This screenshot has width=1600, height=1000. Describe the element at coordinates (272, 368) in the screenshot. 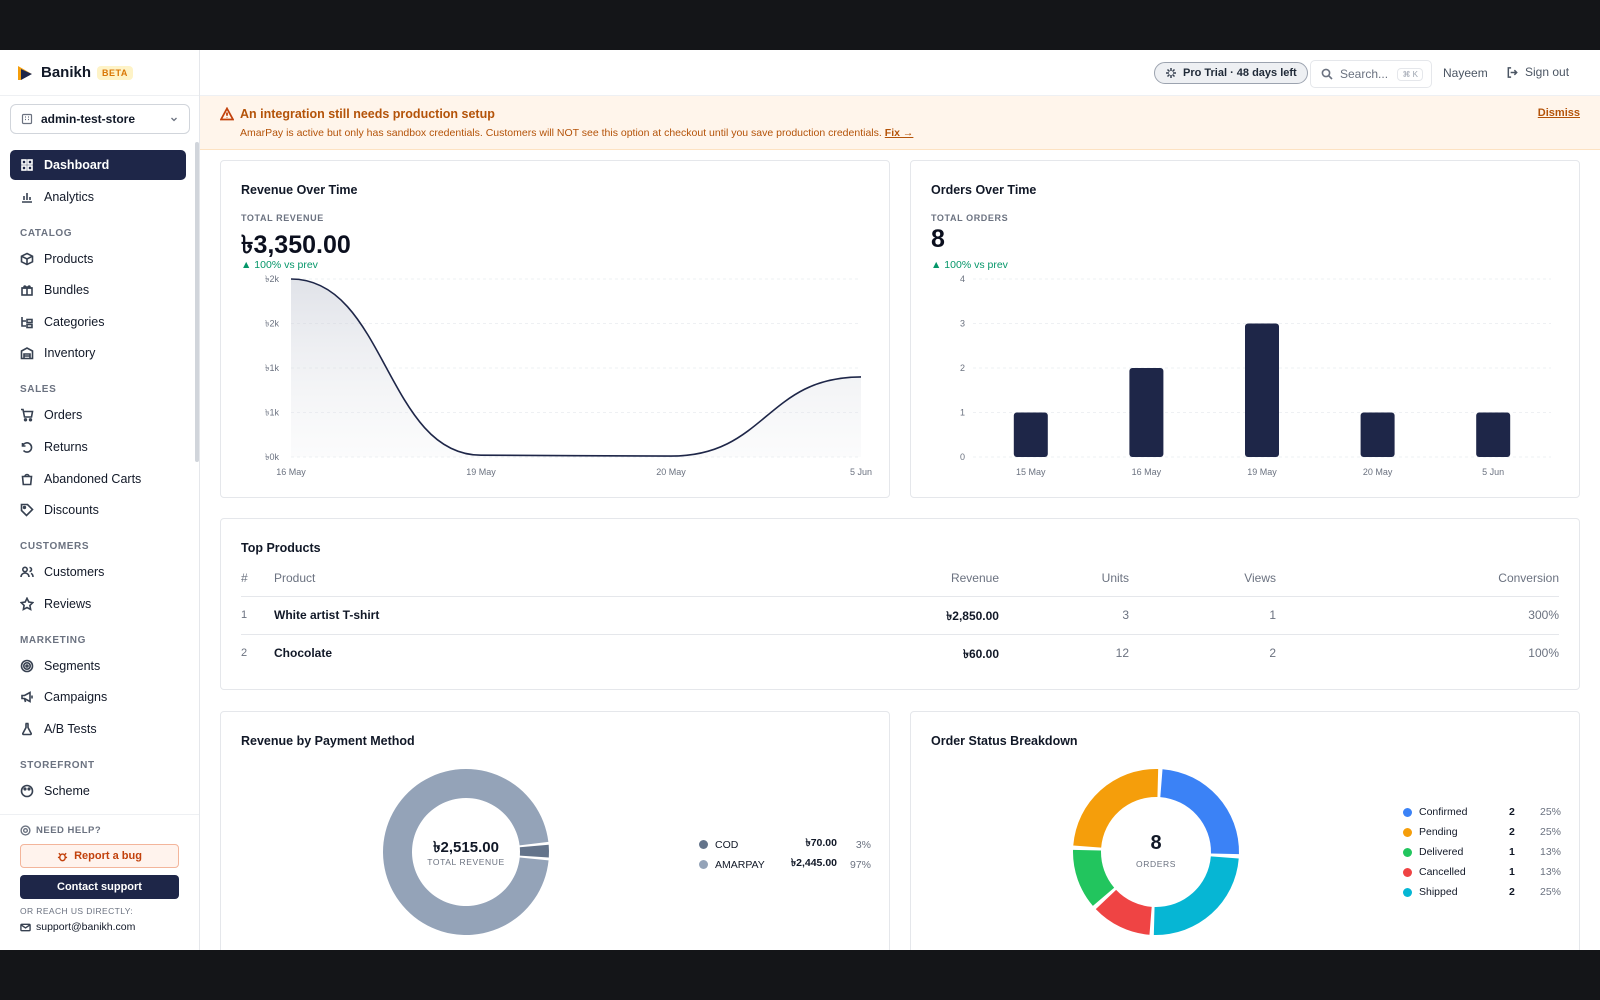

I see `y-tick-label: ৳1k` at that location.